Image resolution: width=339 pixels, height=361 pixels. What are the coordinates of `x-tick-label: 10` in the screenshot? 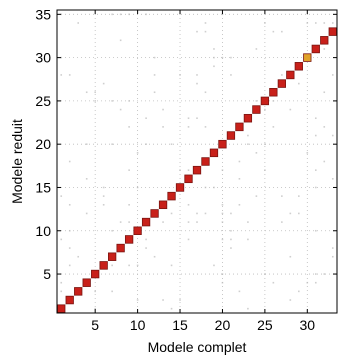 It's located at (138, 325).